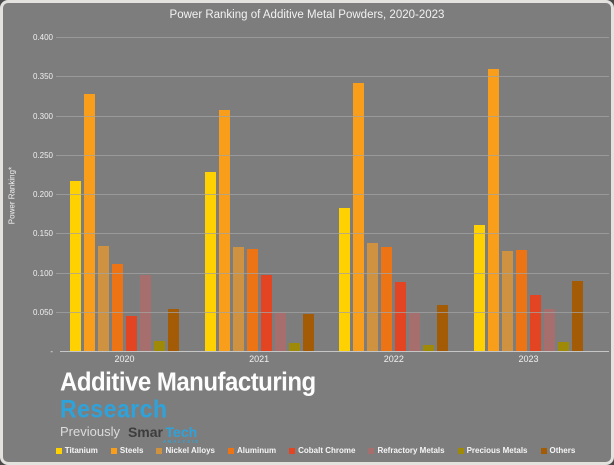 The height and width of the screenshot is (465, 614). Describe the element at coordinates (535, 323) in the screenshot. I see `bar-cobalt-chrome-2023` at that location.